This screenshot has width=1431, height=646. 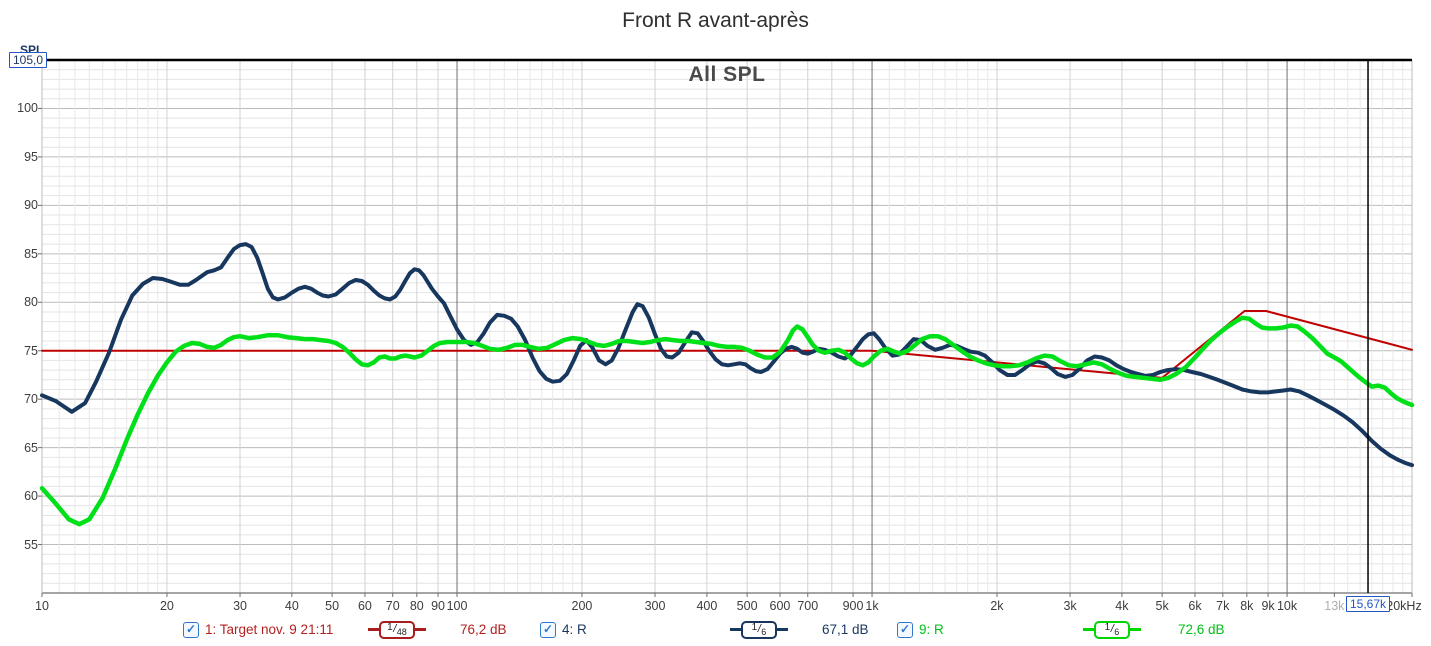 I want to click on y-axis-max-input: 105,0, so click(x=28, y=60).